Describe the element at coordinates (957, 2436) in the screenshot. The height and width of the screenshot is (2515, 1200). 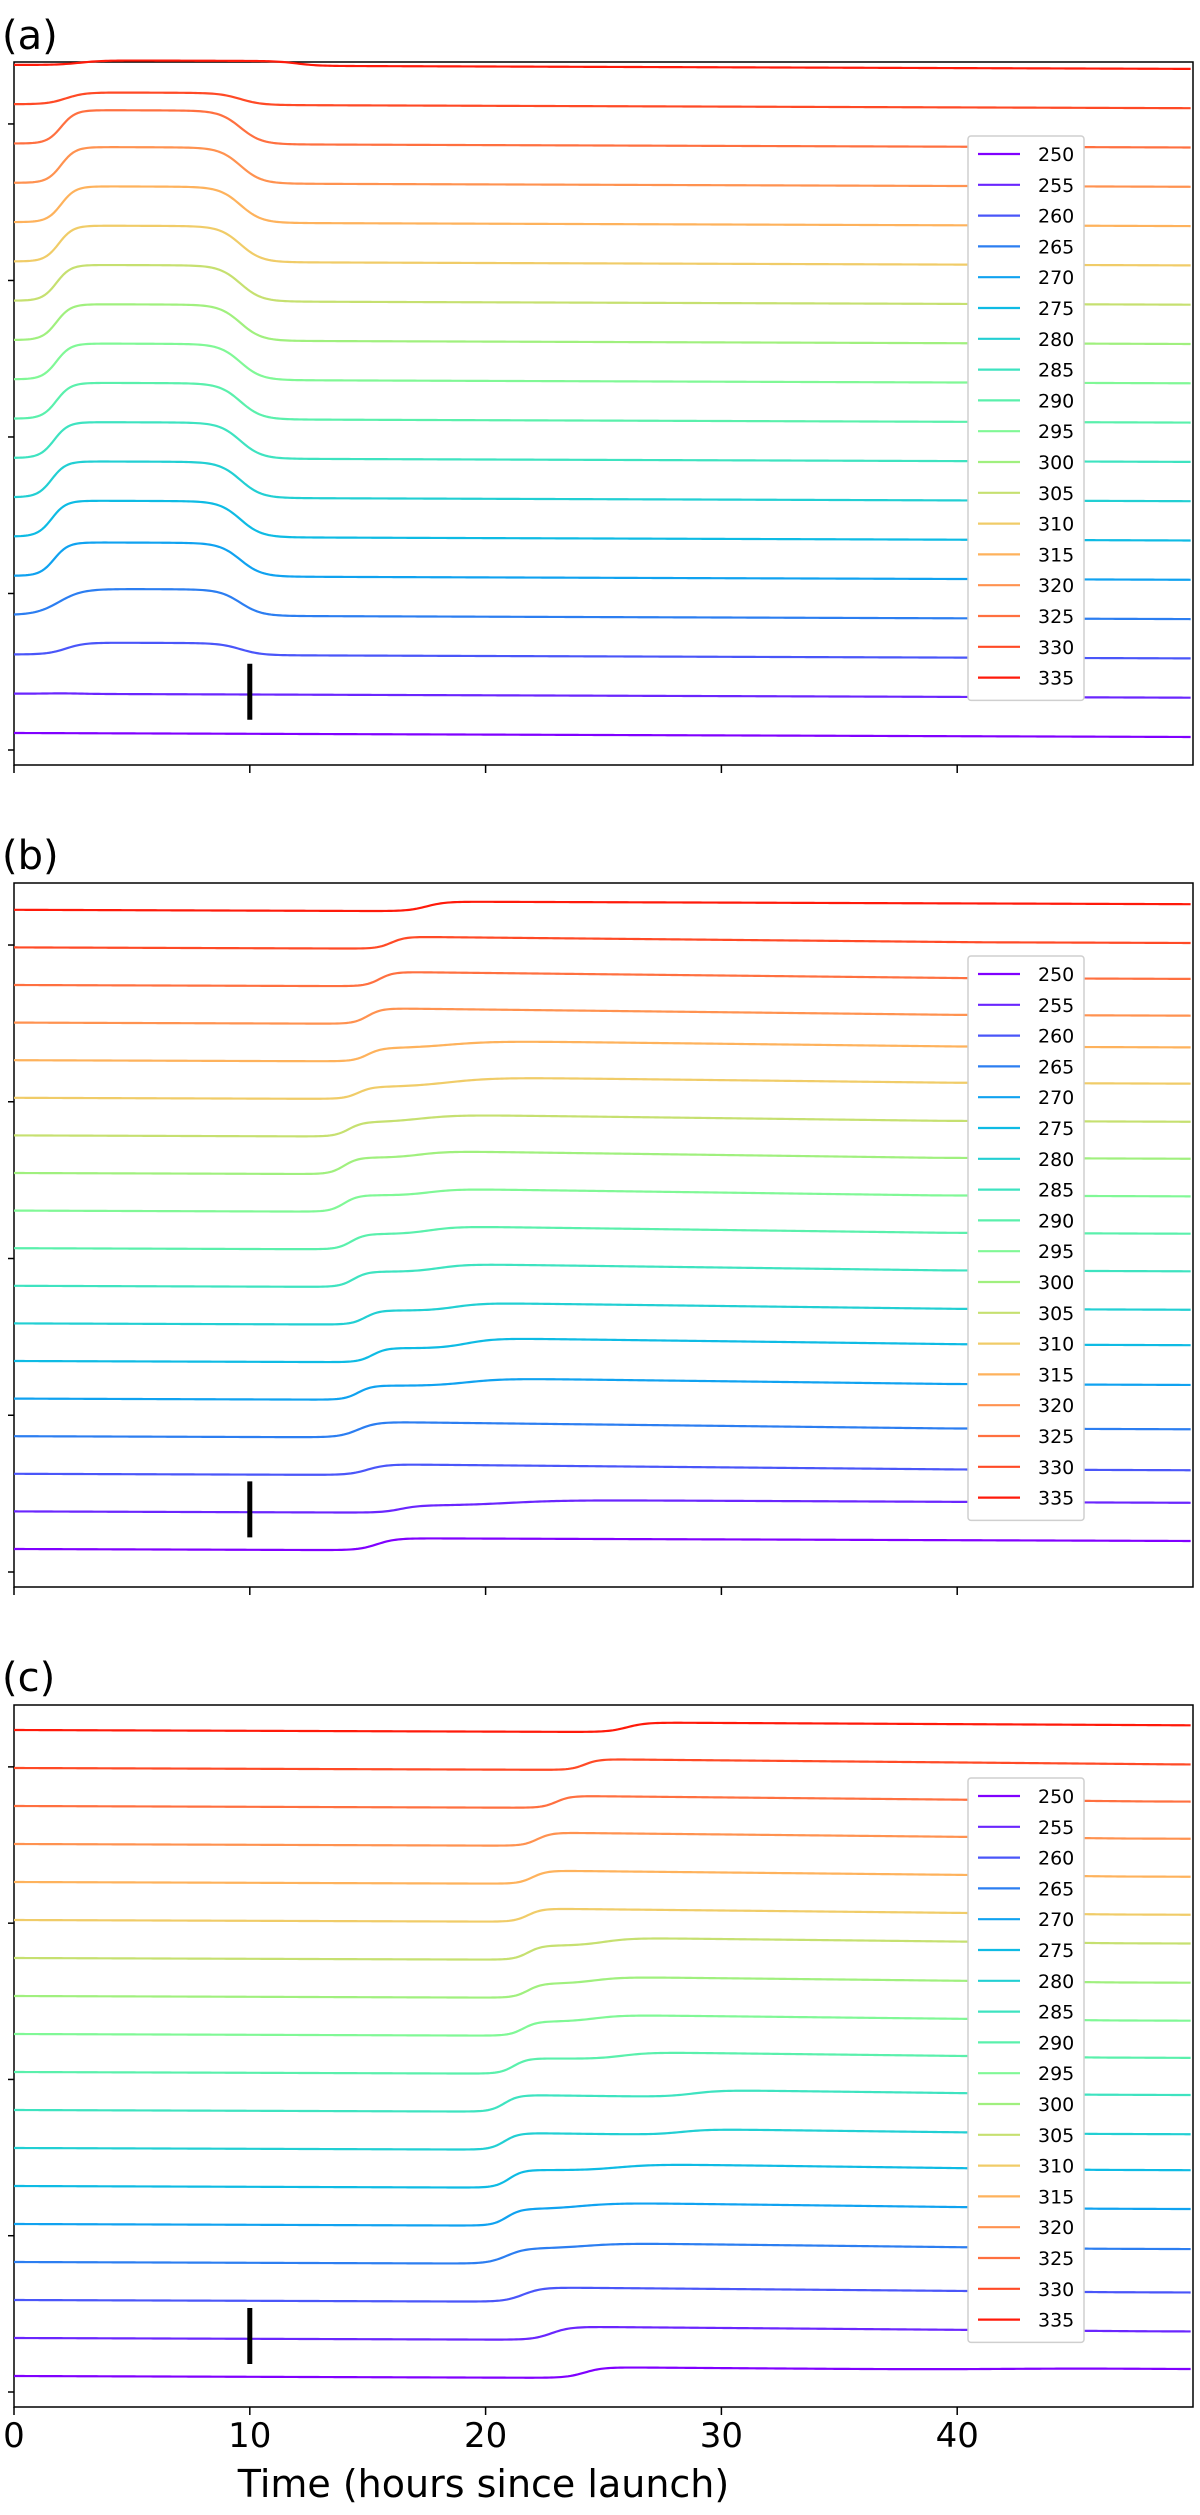
I see `x-tick-label: 40` at that location.